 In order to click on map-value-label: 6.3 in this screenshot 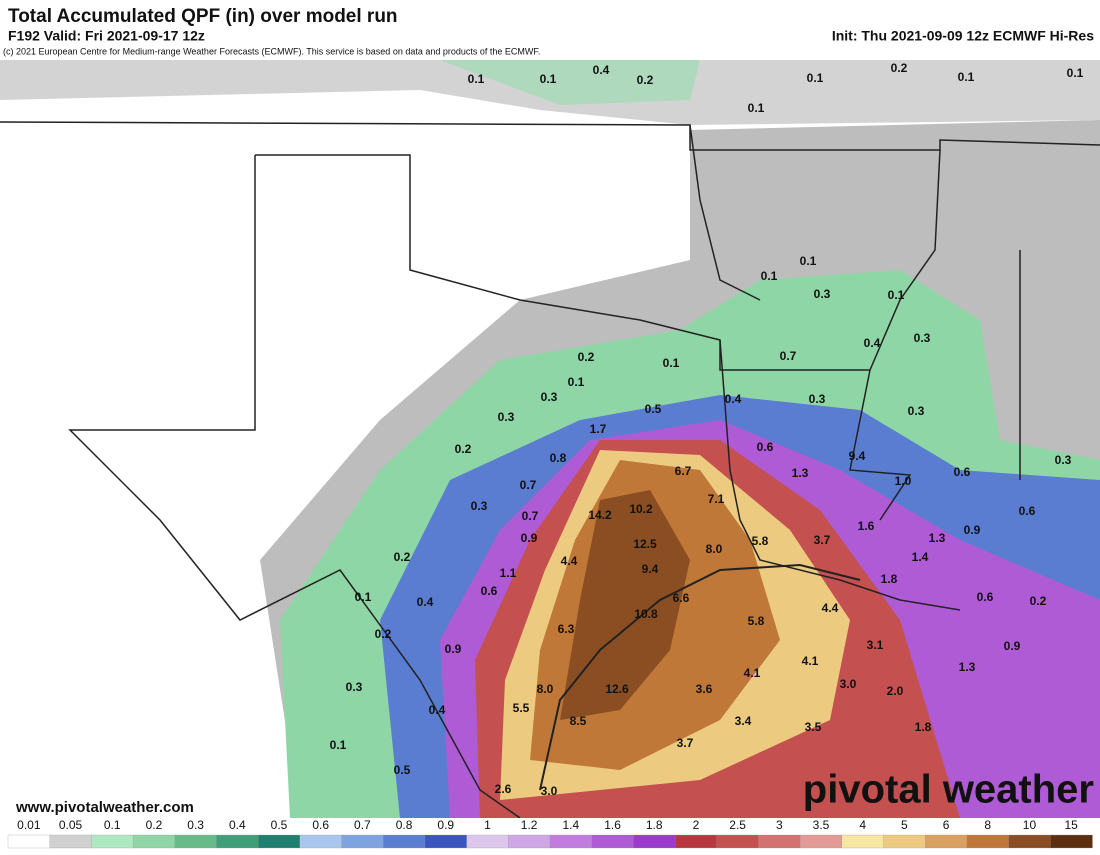, I will do `click(566, 629)`.